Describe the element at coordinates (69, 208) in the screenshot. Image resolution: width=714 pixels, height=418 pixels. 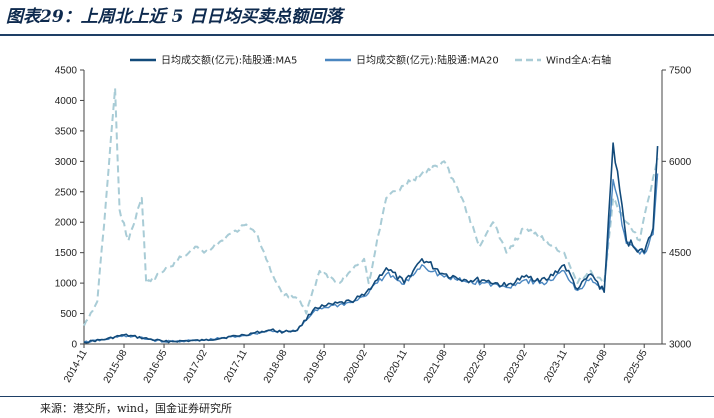
I see `left-axis-ticks: 0 500 1000 1500 2000 2500 3000 3500 4000 4500` at that location.